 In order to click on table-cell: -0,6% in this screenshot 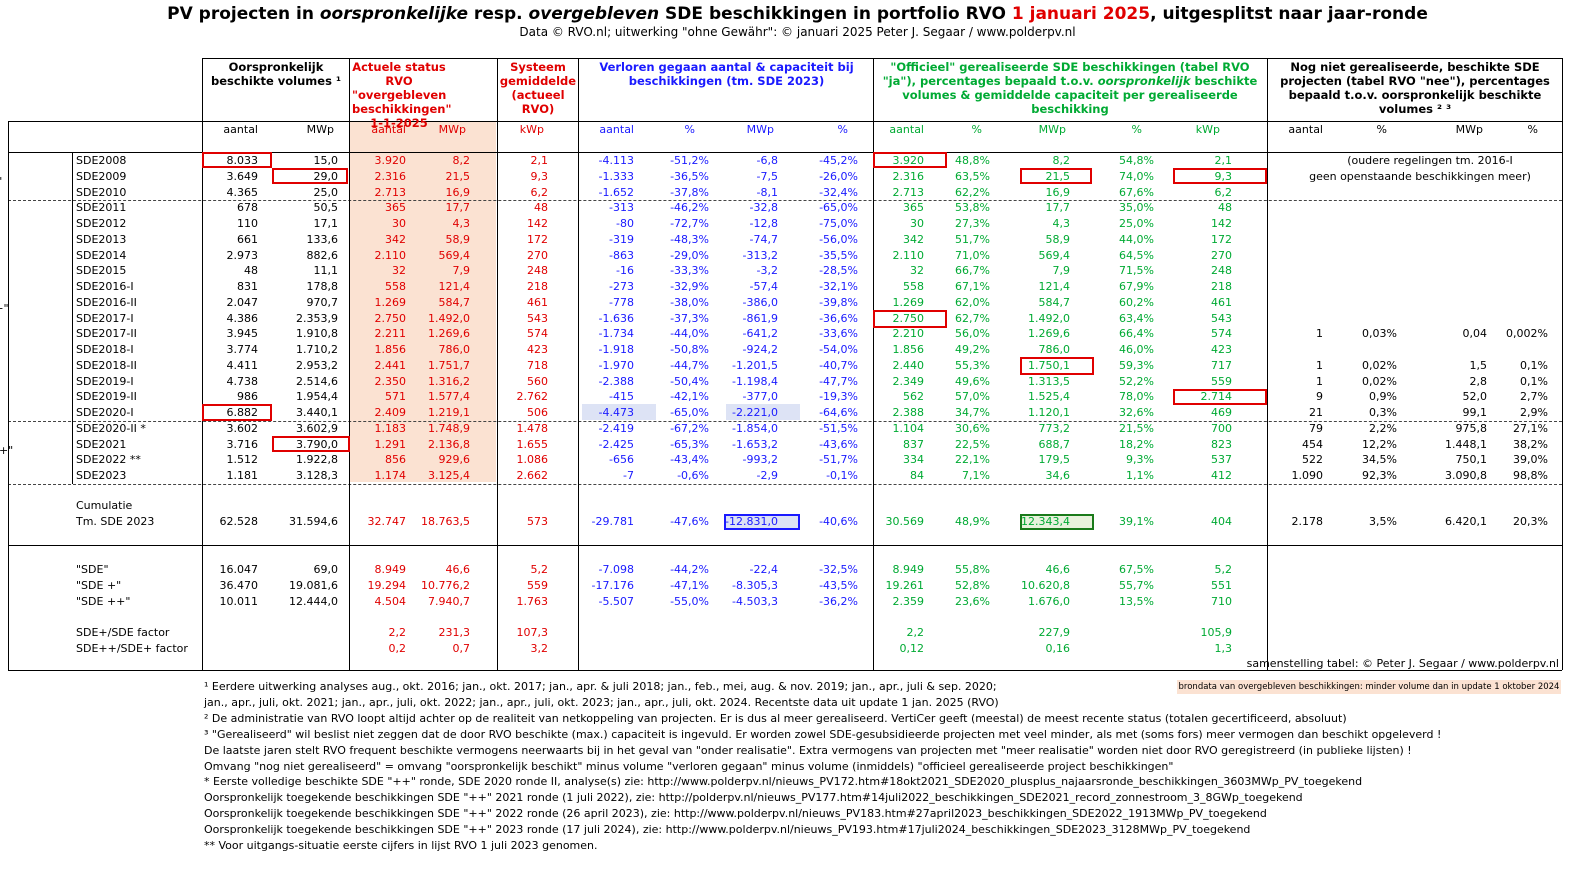, I will do `click(693, 475)`.